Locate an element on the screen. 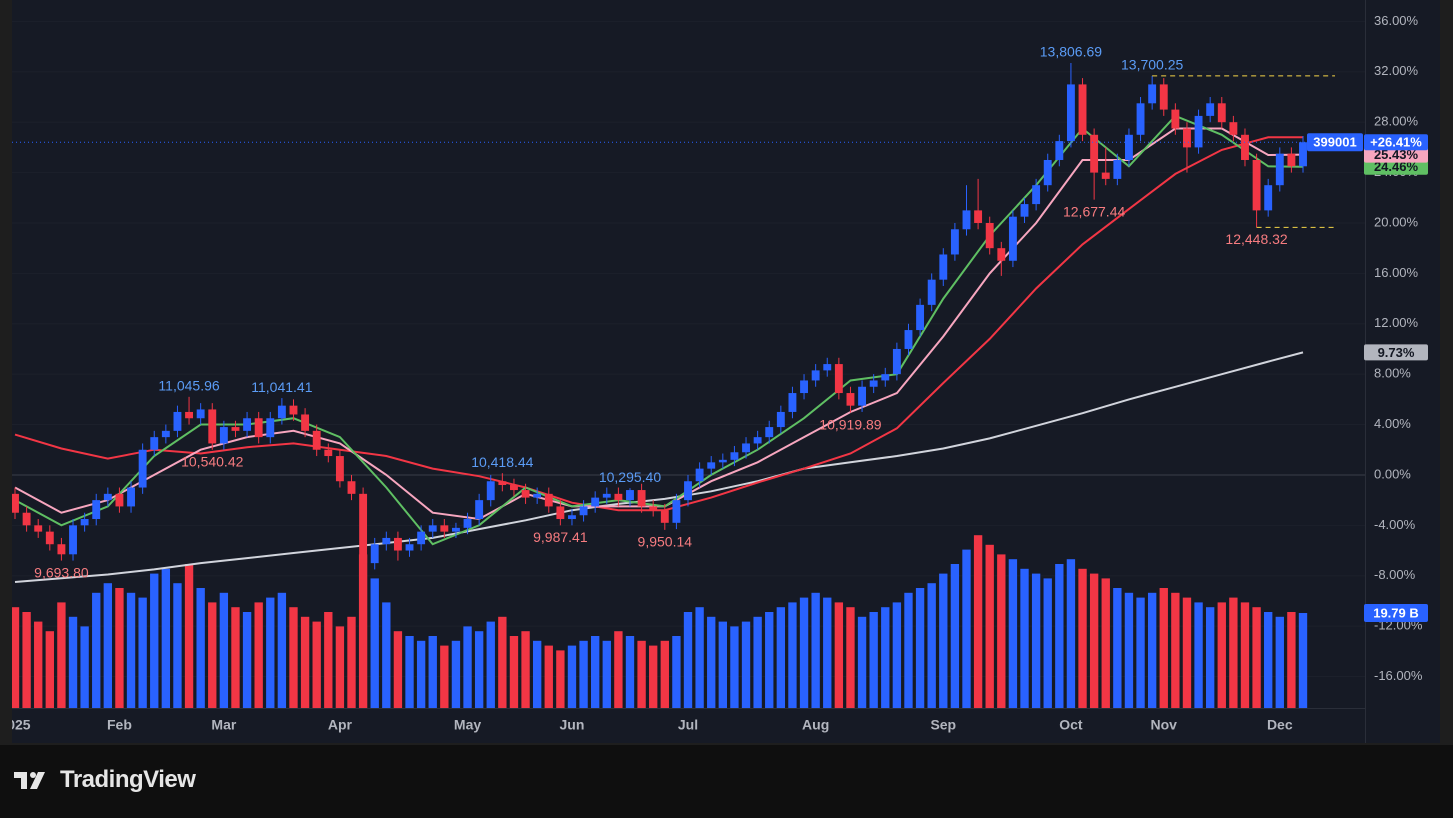 The height and width of the screenshot is (818, 1453). y-tick-label: 4.00% is located at coordinates (1392, 423).